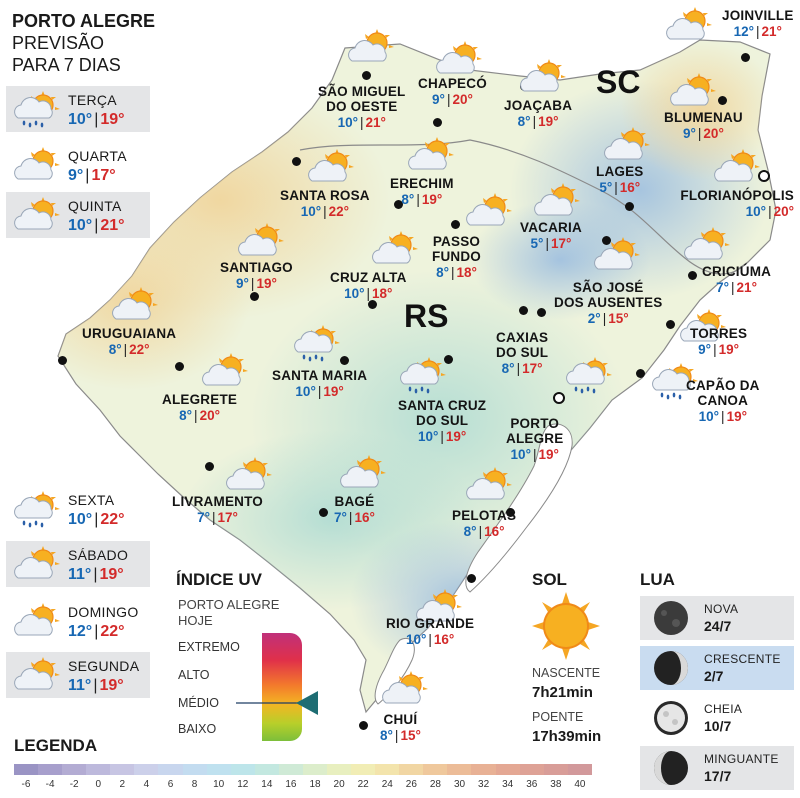 The image size is (800, 798). I want to click on moon-phase-date: 2/7, so click(714, 676).